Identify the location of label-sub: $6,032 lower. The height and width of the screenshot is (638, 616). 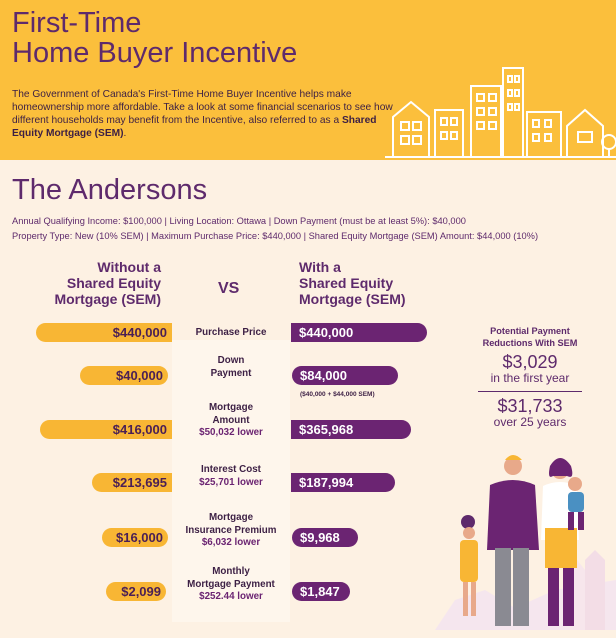
(231, 542).